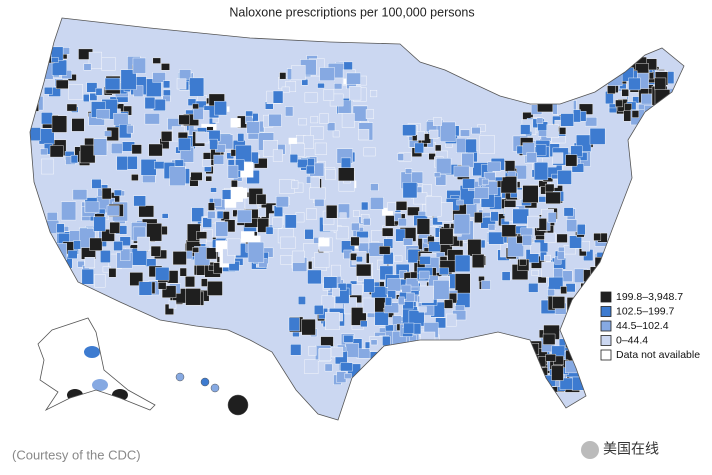 The image size is (712, 475). Describe the element at coordinates (658, 355) in the screenshot. I see `legend-label: Data not available` at that location.